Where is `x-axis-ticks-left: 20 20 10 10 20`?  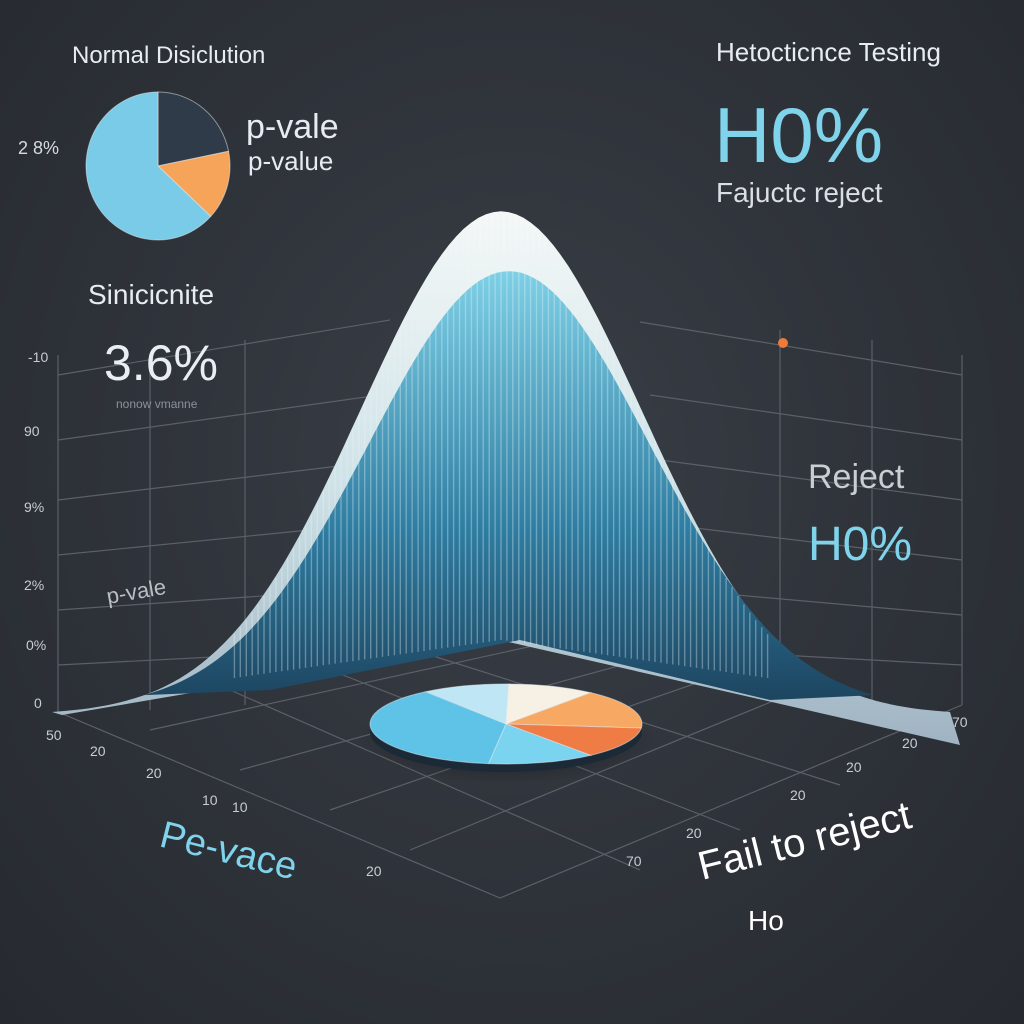
x-axis-ticks-left: 20 20 10 10 20 is located at coordinates (236, 811).